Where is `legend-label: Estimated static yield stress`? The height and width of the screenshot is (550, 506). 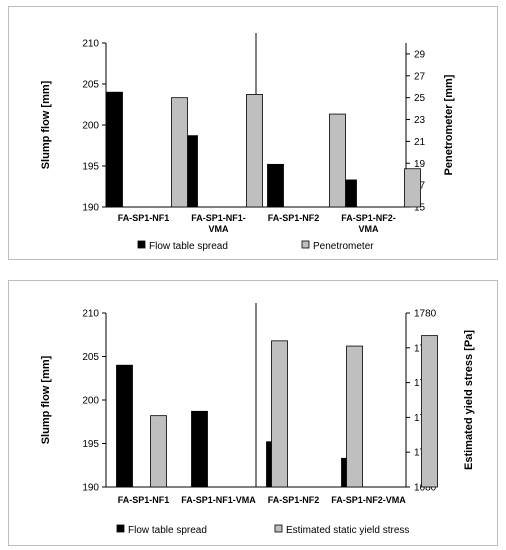
legend-label: Estimated static yield stress is located at coordinates (347, 530).